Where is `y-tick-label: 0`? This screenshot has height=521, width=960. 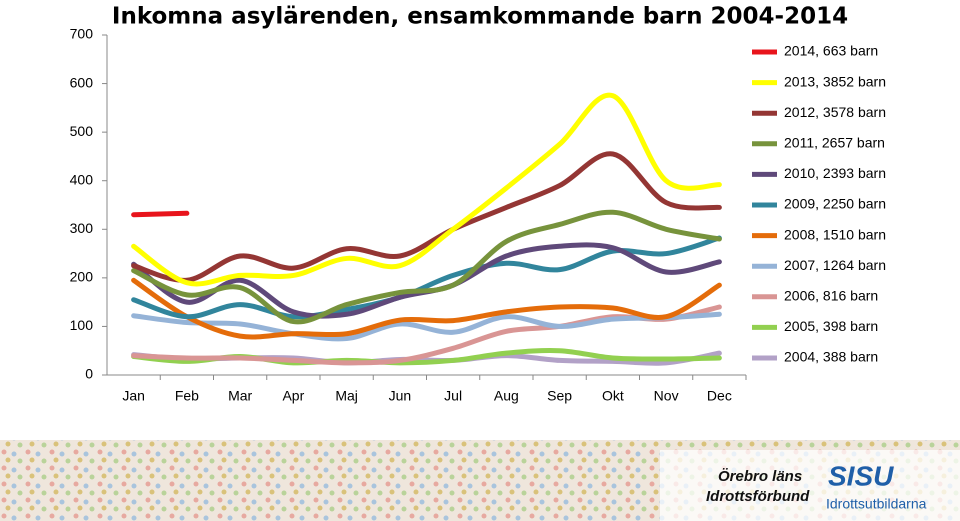
y-tick-label: 0 is located at coordinates (89, 374).